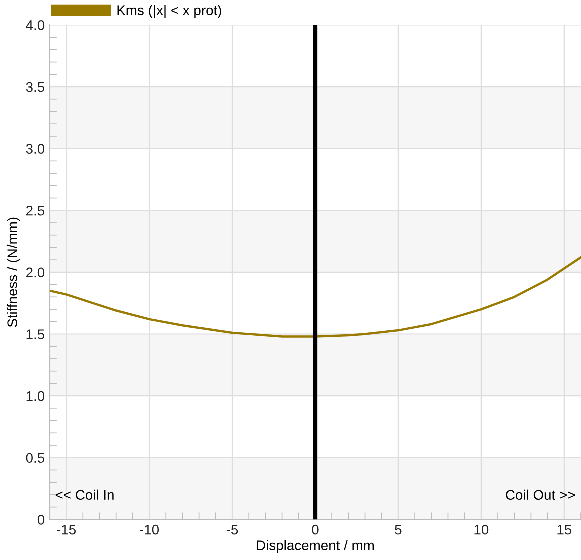  I want to click on x-tick-label: 5, so click(398, 530).